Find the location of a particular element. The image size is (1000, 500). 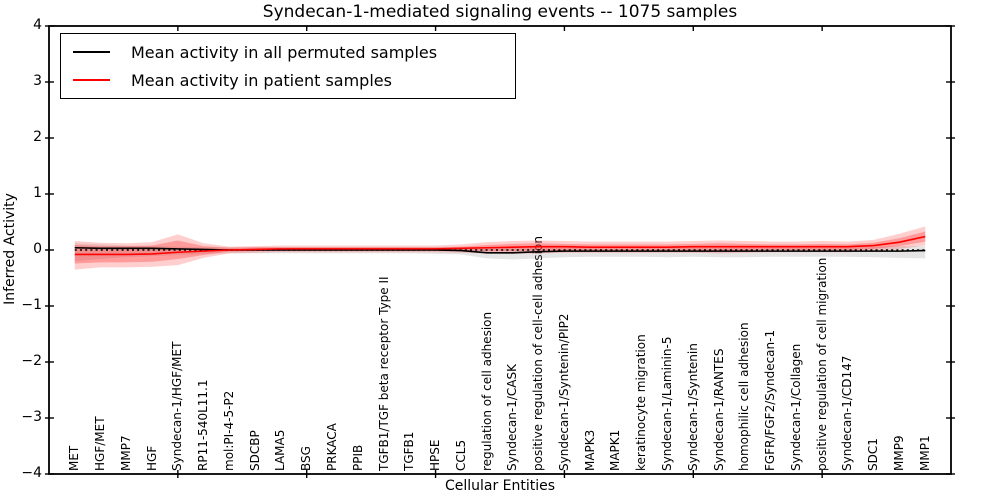

x-tick-label: MAPK3 is located at coordinates (589, 450).